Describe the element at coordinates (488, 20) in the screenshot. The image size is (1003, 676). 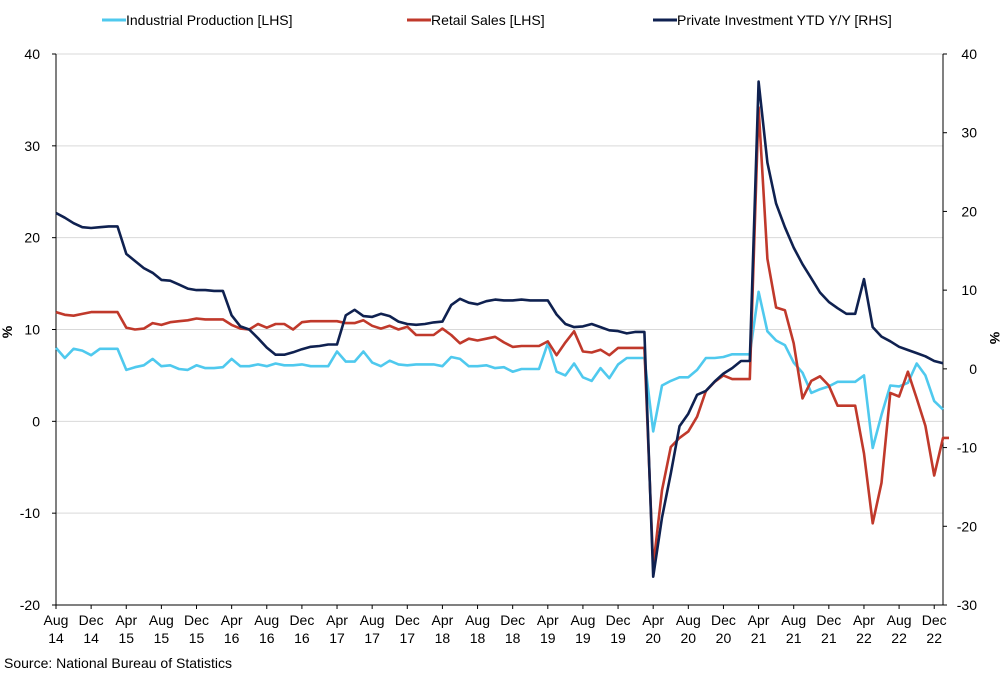
I see `legend-label: Retail Sales [LHS]` at that location.